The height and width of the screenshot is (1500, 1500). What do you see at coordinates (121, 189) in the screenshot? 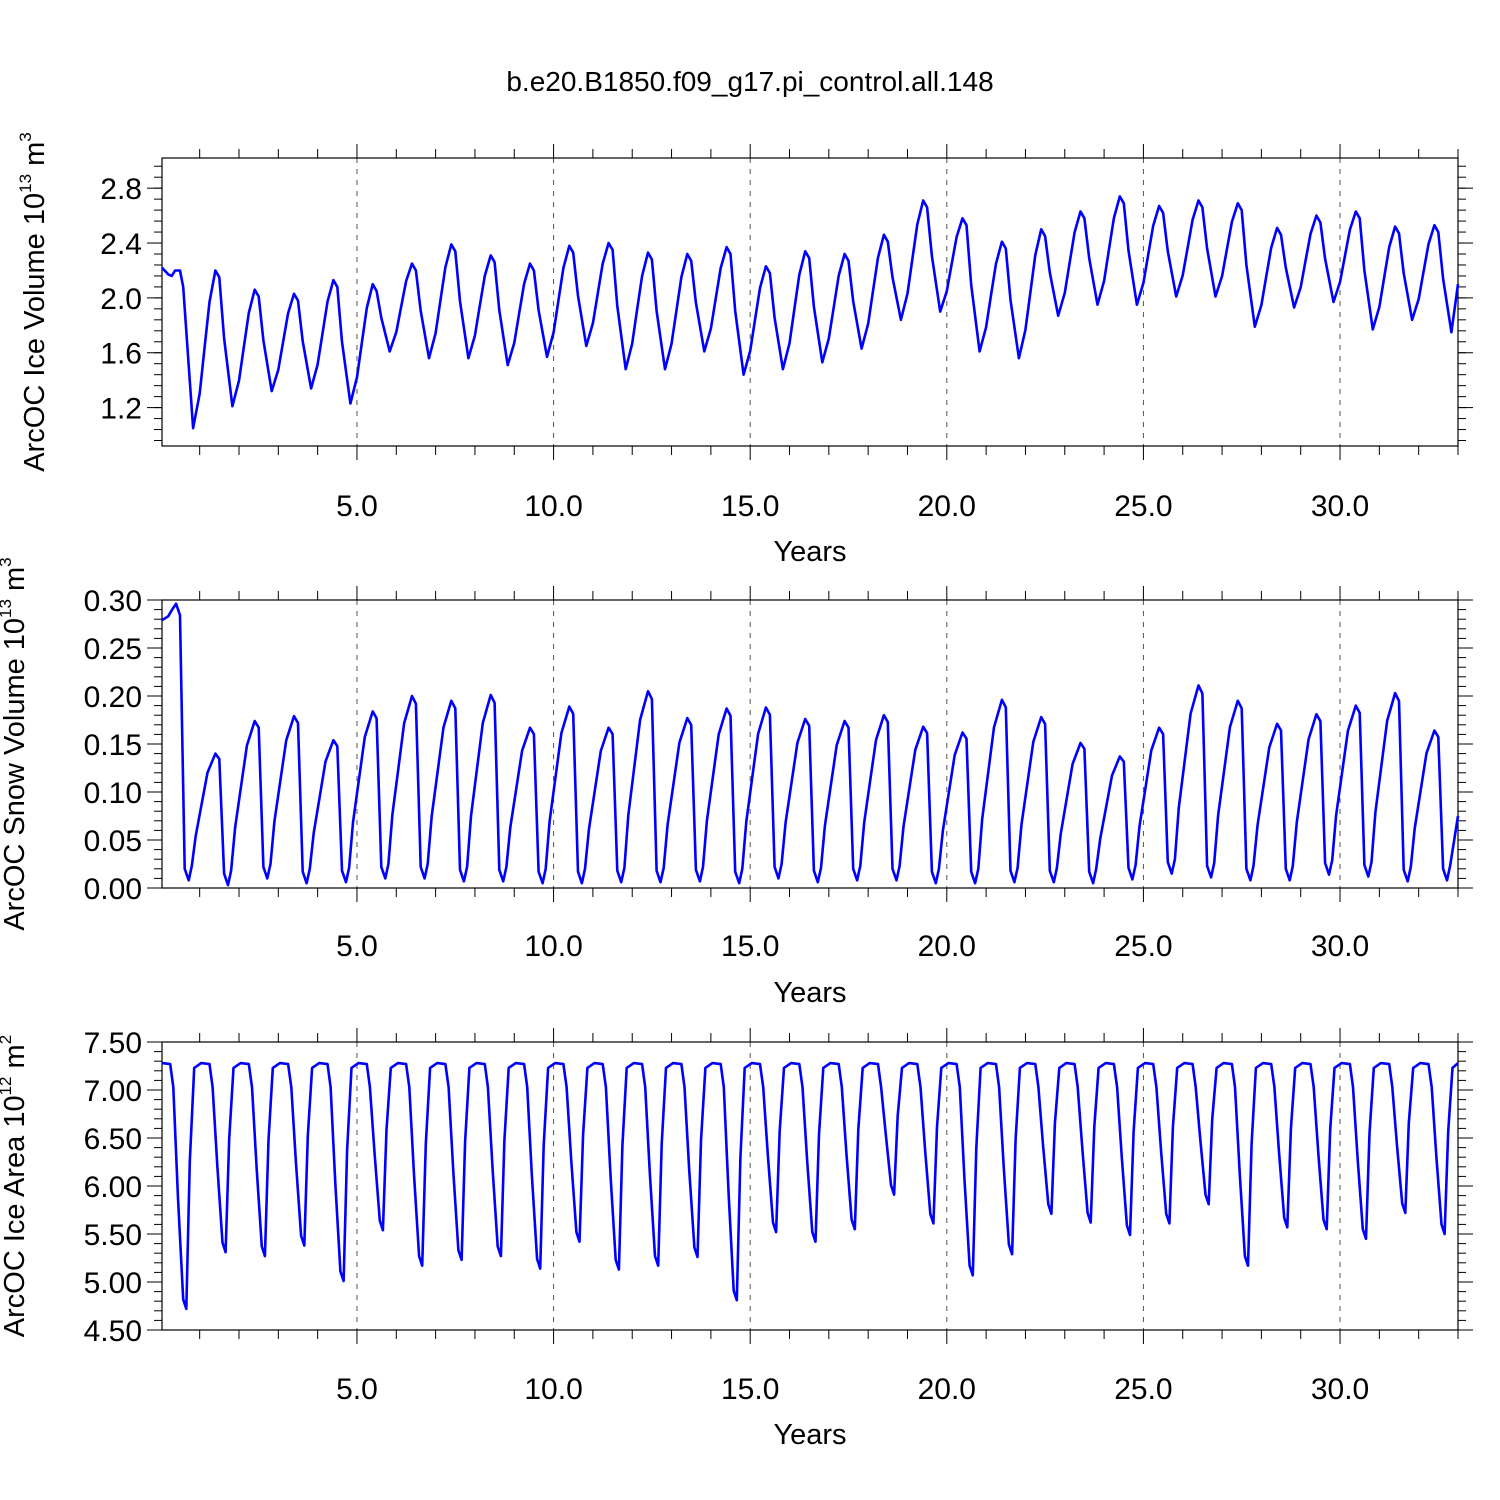
I see `y-tick-label: 2.8` at bounding box center [121, 189].